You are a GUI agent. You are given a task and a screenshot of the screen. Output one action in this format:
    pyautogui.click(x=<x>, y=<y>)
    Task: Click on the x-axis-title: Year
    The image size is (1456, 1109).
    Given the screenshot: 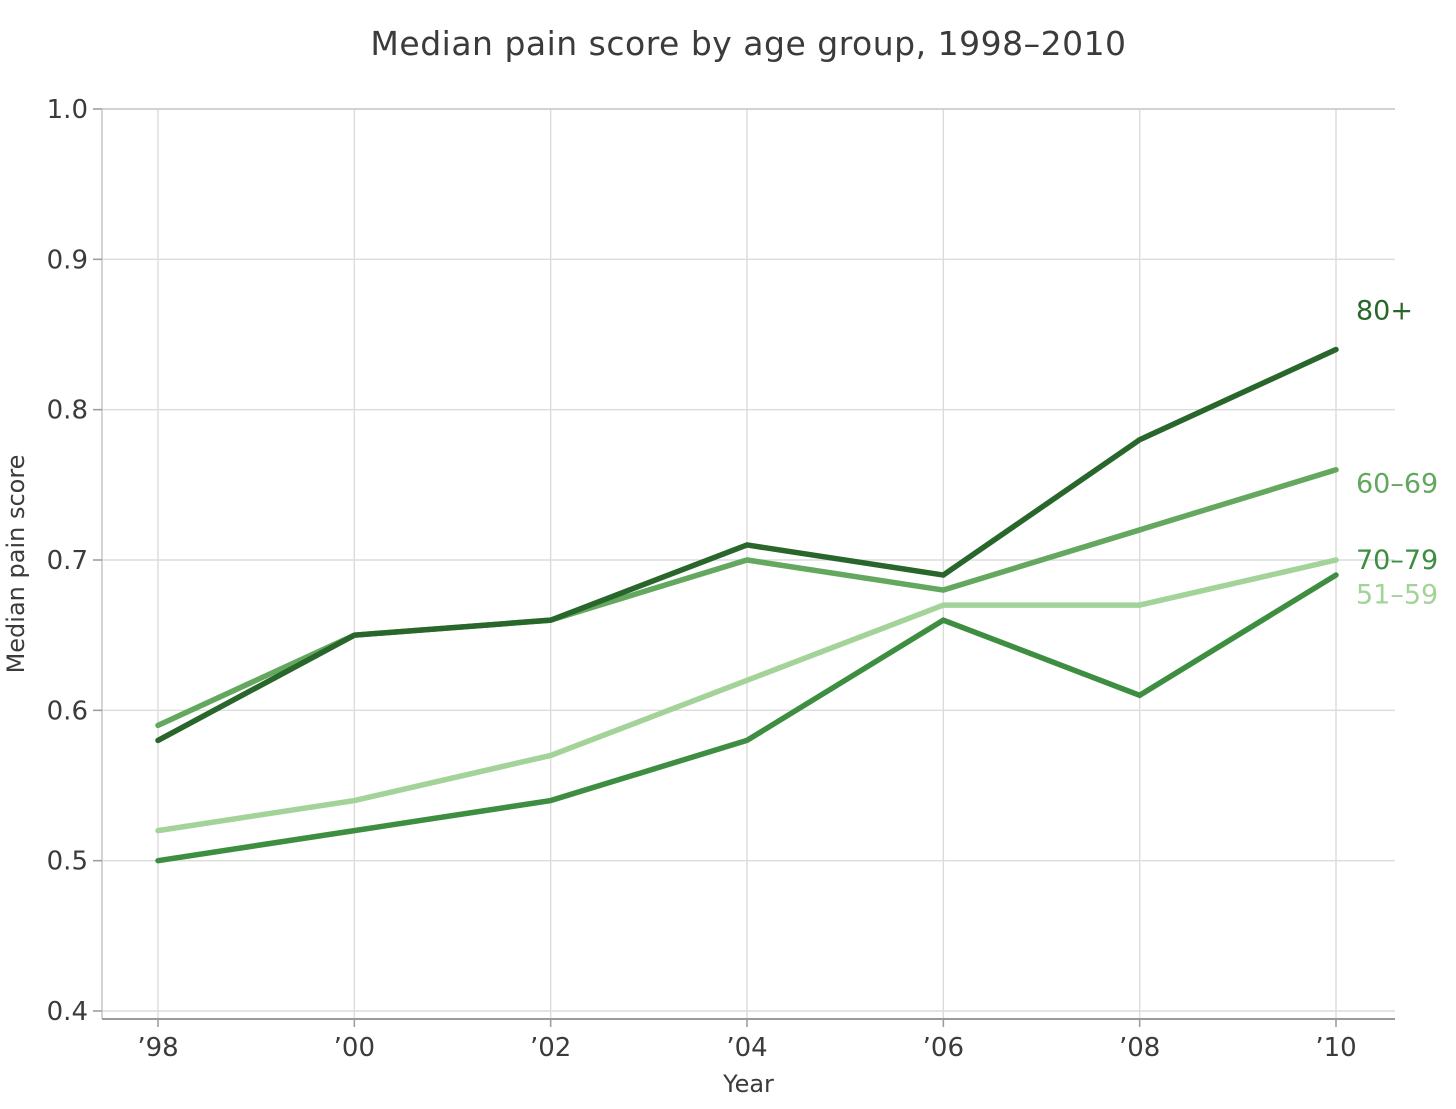 What is the action you would take?
    pyautogui.click(x=748, y=1084)
    